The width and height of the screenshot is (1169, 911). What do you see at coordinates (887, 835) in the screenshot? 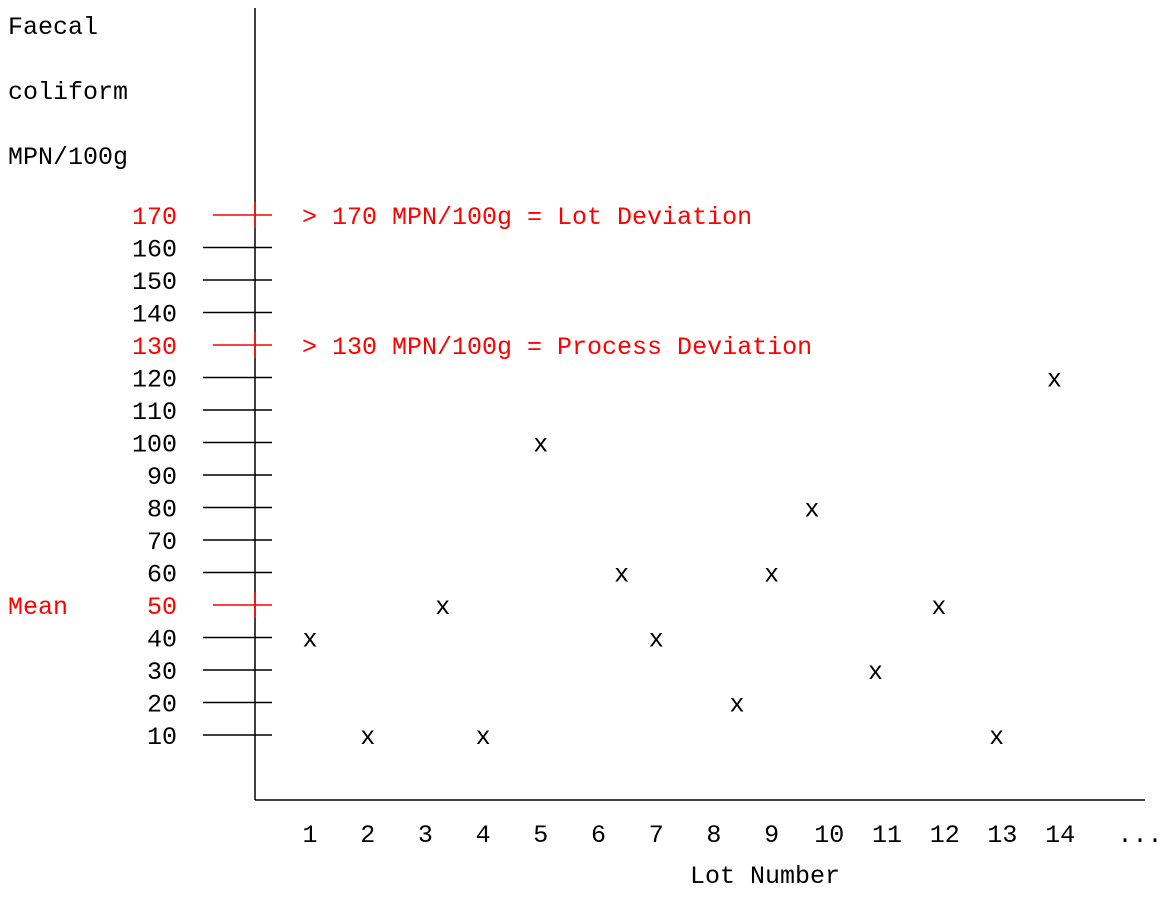
I see `x-tick-label: 11` at bounding box center [887, 835].